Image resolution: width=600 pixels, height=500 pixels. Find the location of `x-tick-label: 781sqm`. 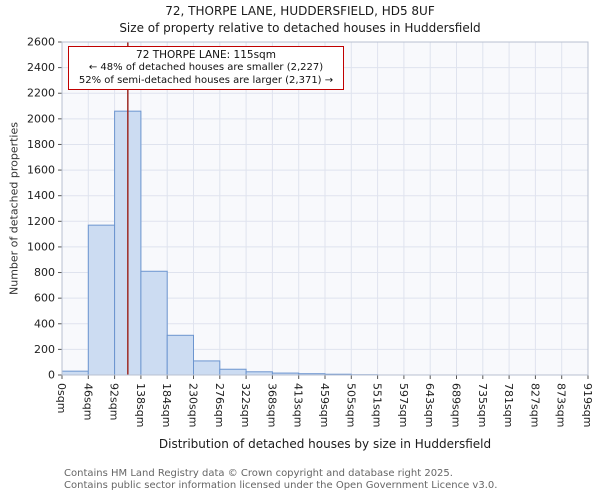

x-tick-label: 781sqm is located at coordinates (508, 405).